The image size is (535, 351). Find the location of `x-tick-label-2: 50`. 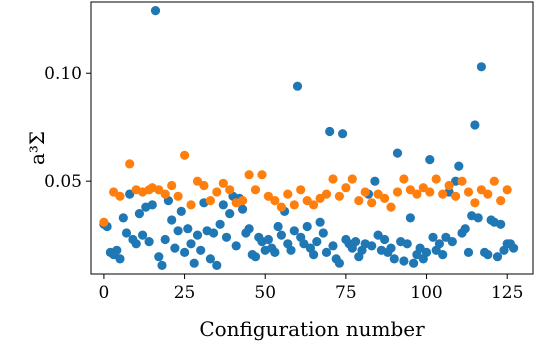

x-tick-label-2: 50 is located at coordinates (265, 293).